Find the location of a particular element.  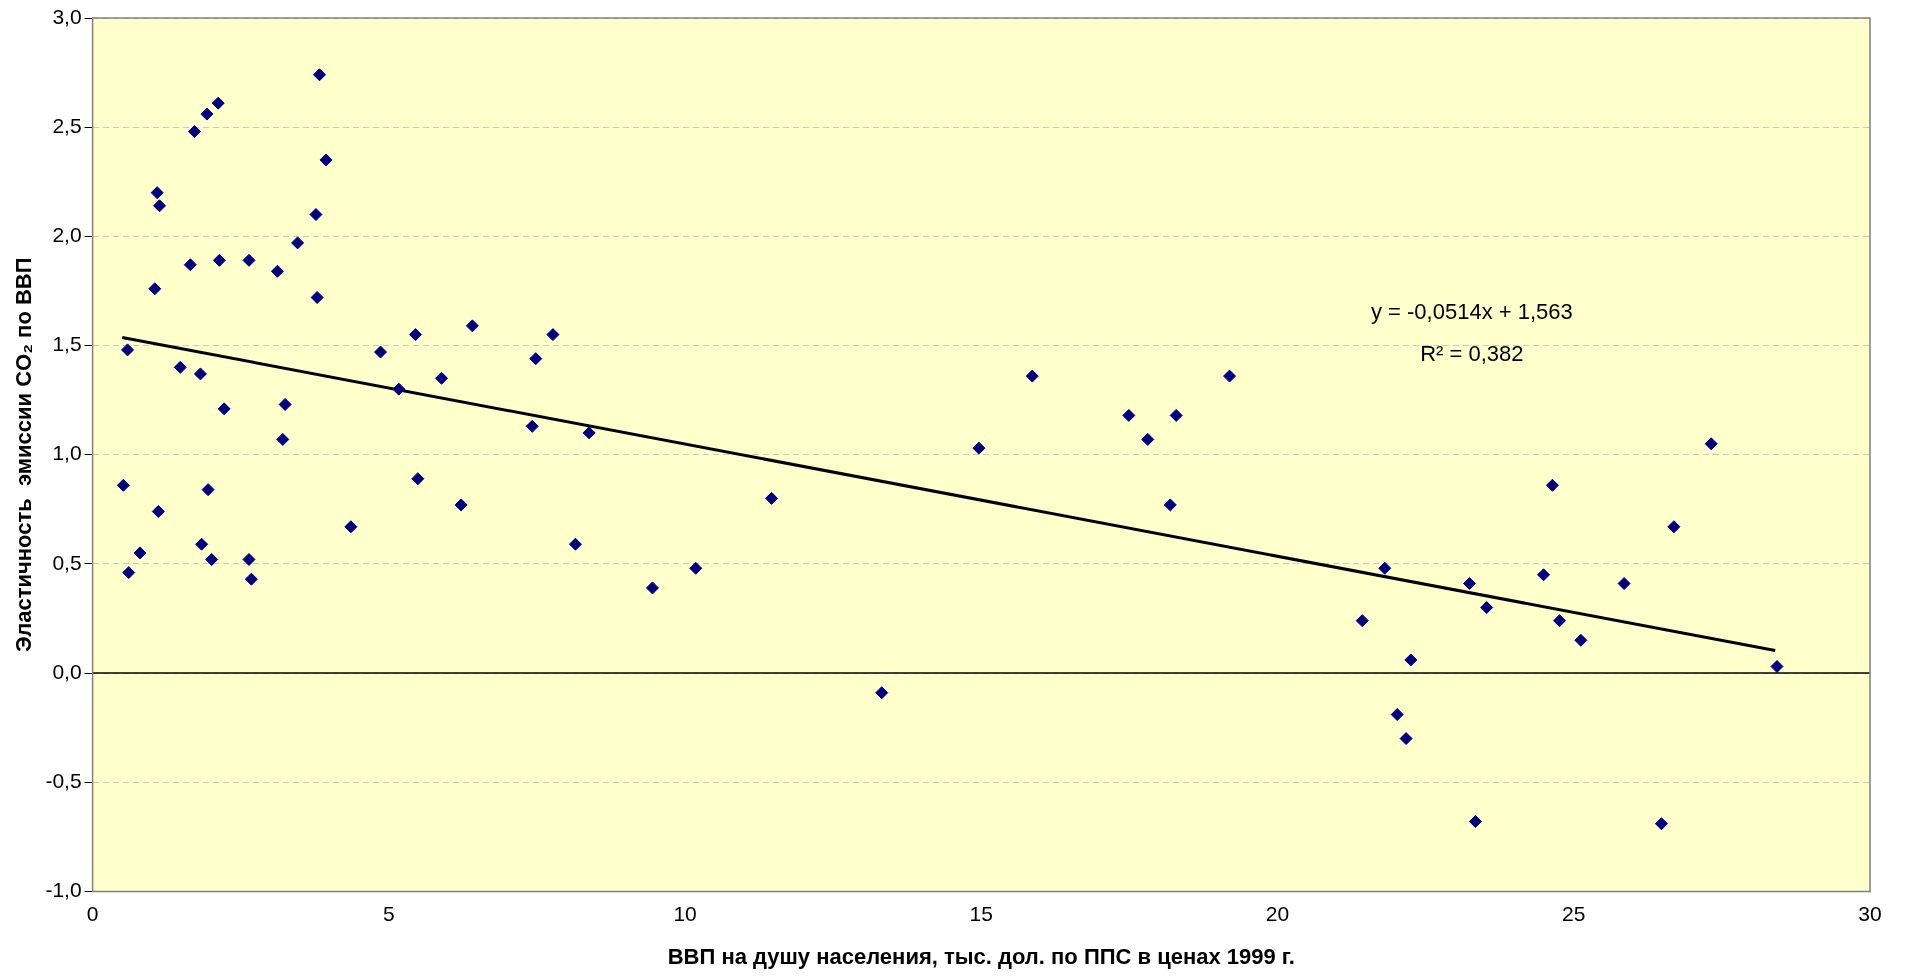

annotation: y = -0,0514x + 1,563 is located at coordinates (1471, 312).